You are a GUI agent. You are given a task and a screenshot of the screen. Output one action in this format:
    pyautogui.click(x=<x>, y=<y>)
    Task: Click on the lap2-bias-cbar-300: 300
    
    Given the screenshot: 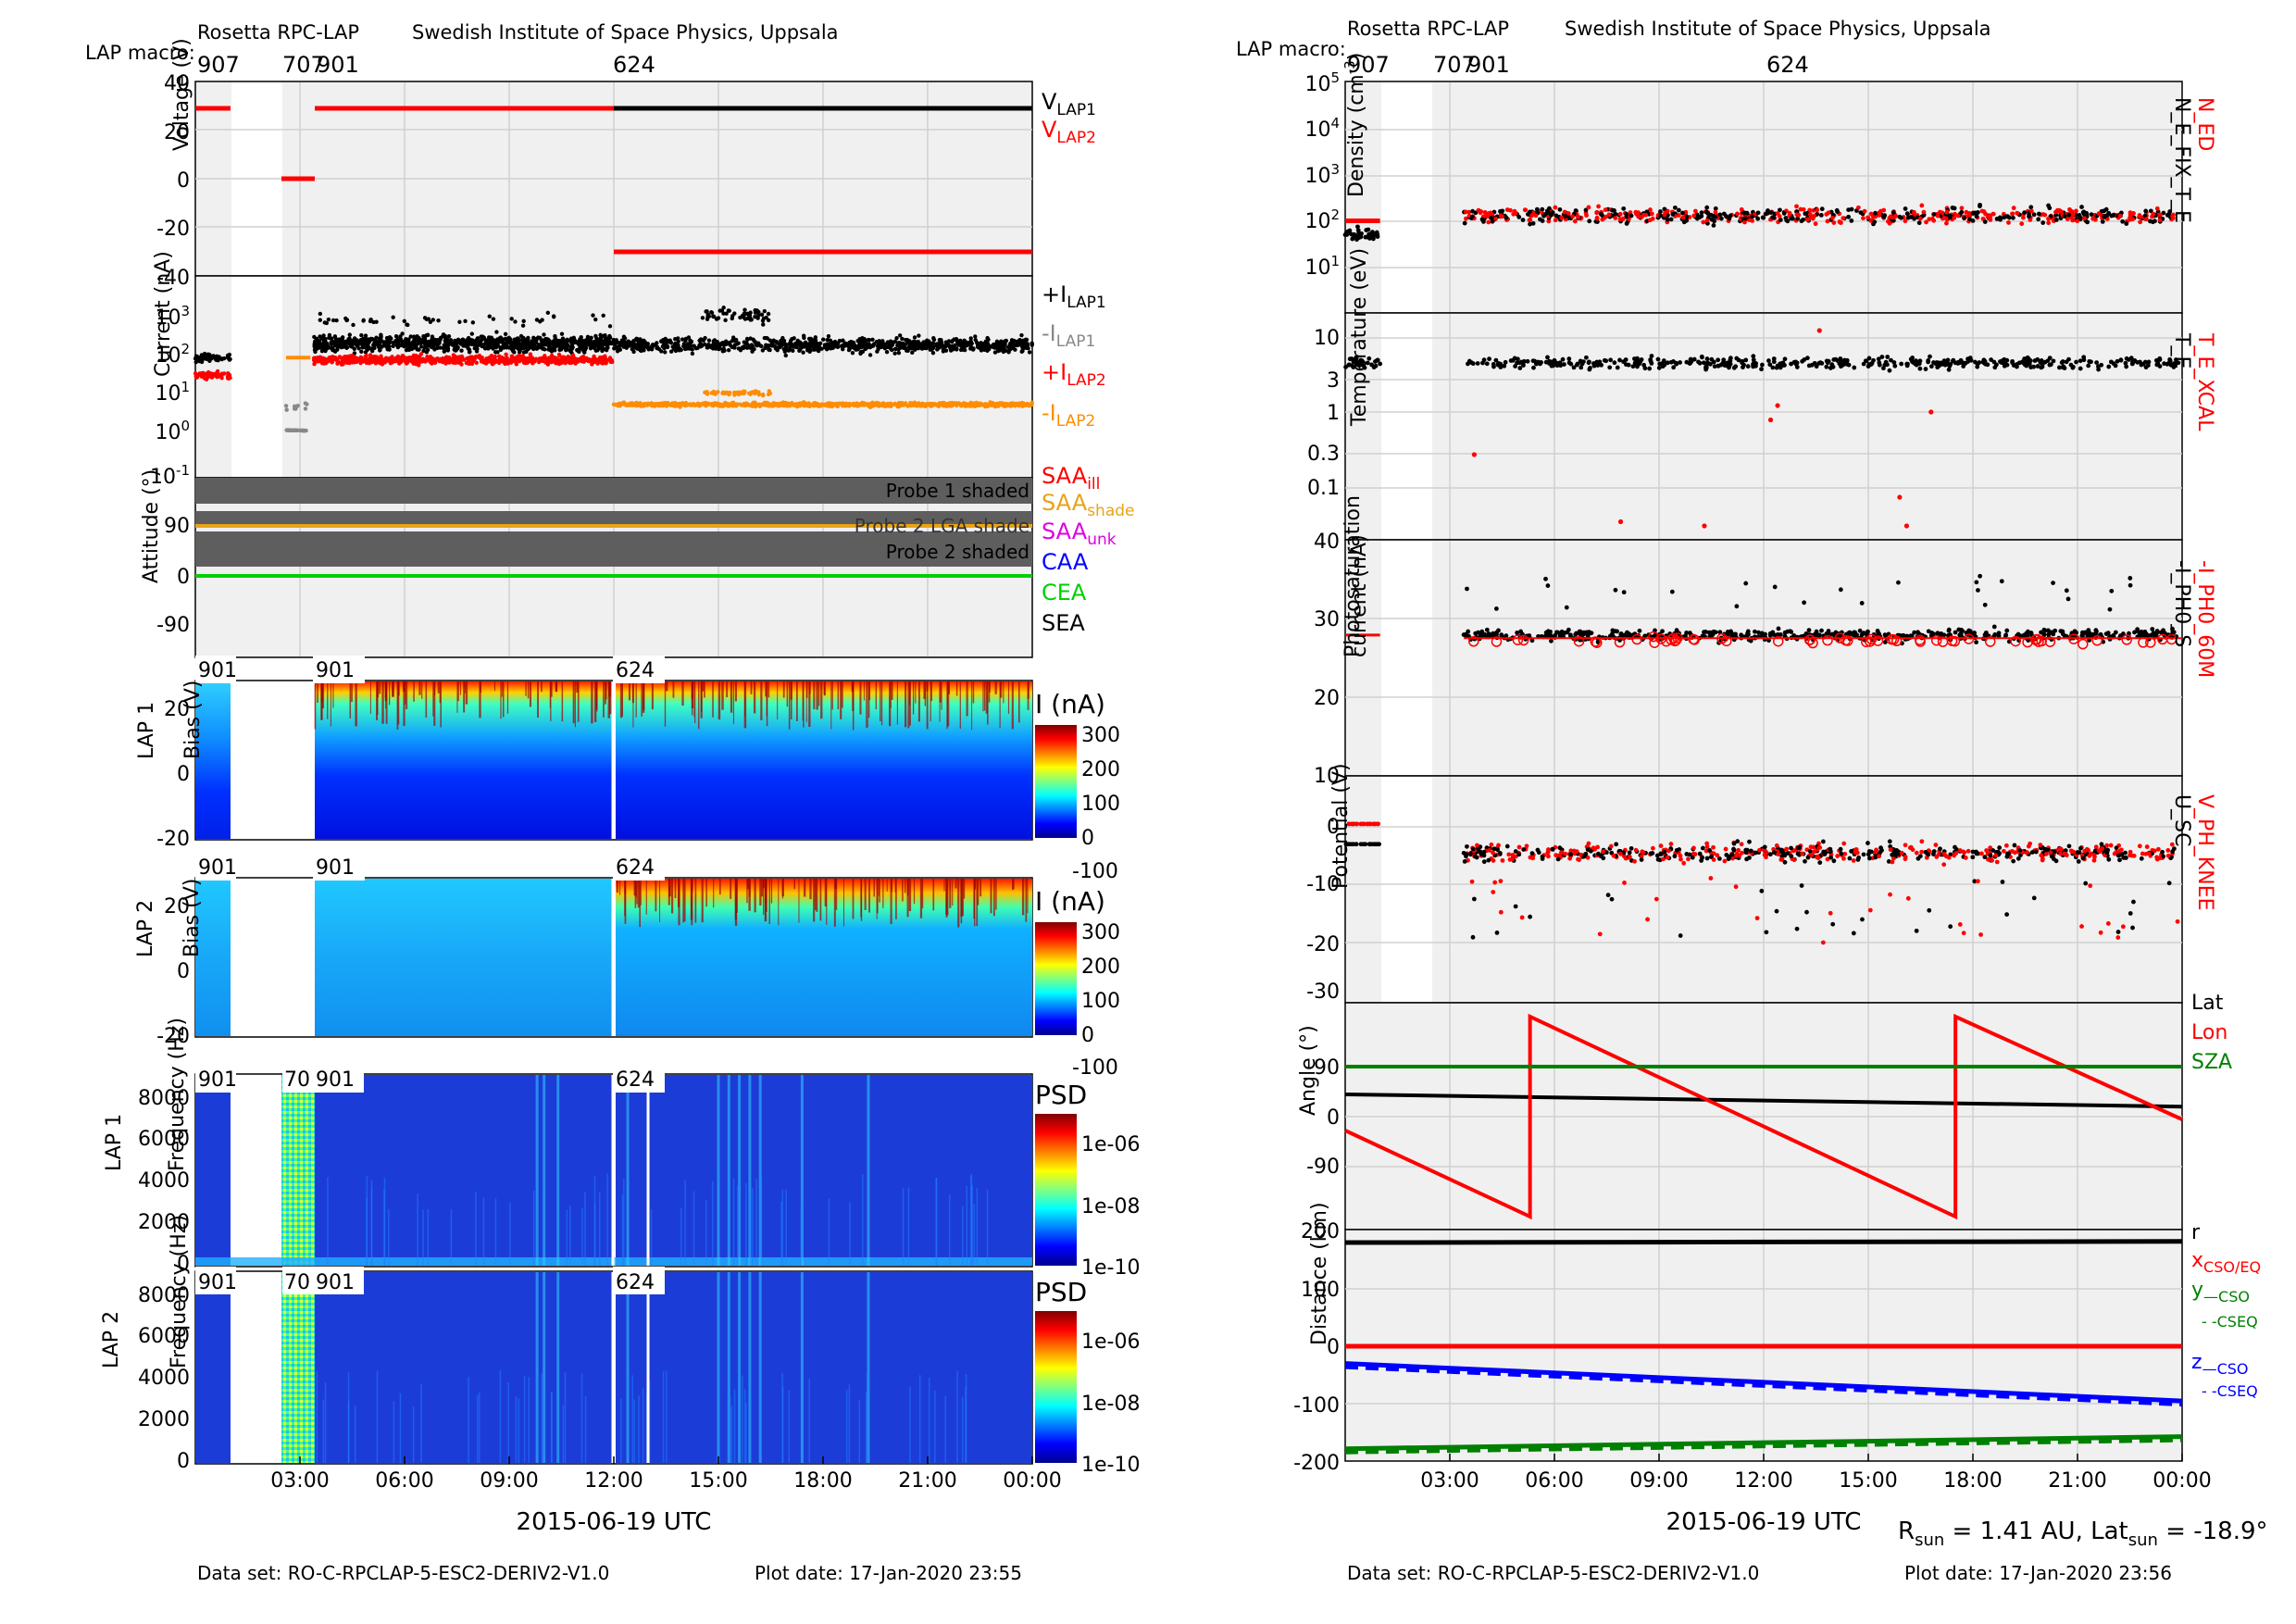 What is the action you would take?
    pyautogui.click(x=1100, y=932)
    